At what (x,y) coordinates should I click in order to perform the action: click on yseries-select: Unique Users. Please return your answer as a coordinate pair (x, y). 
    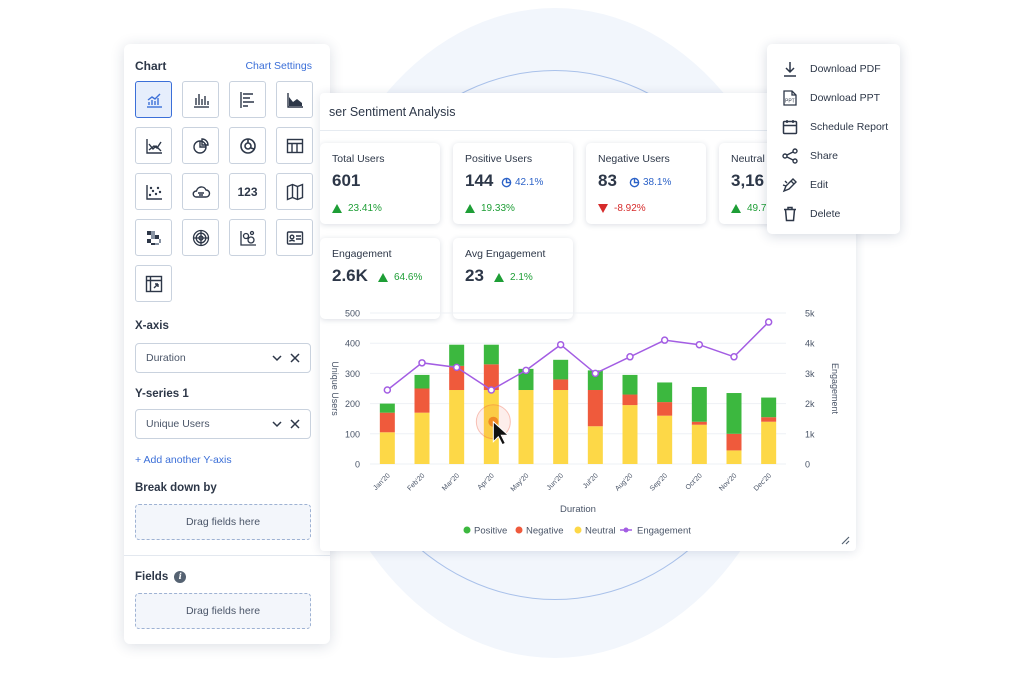
    Looking at the image, I should click on (223, 424).